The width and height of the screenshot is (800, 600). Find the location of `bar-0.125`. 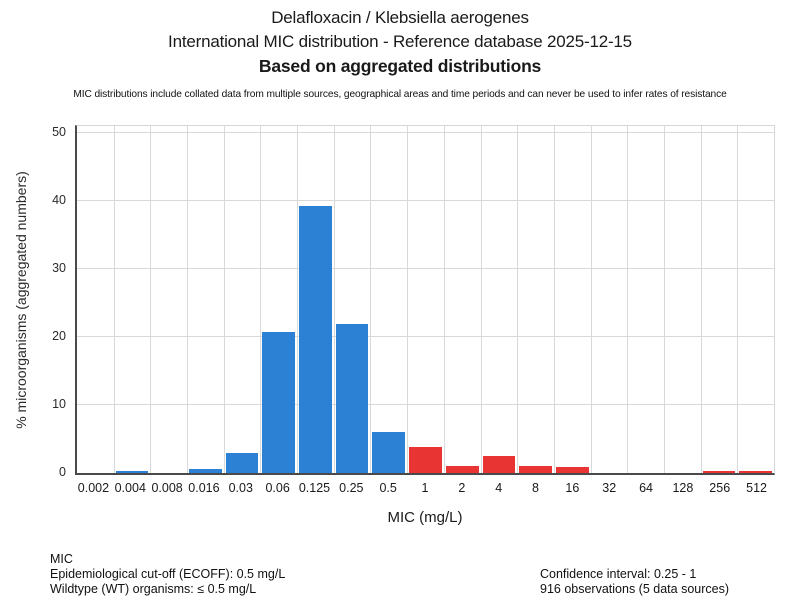

bar-0.125 is located at coordinates (315, 339).